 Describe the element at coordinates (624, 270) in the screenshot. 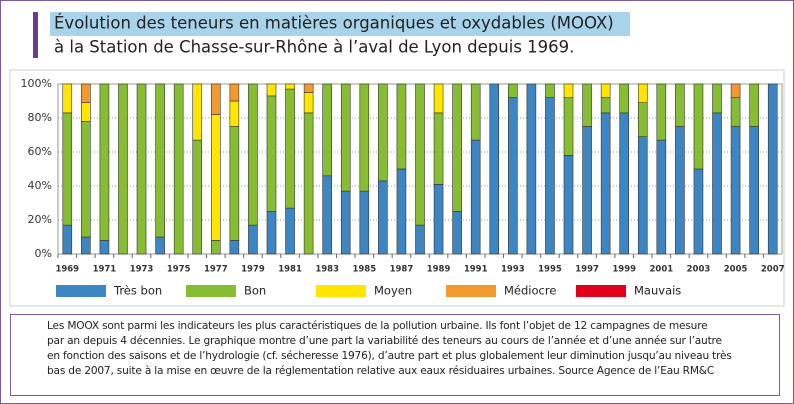

I see `x-tick-label: 1999` at that location.